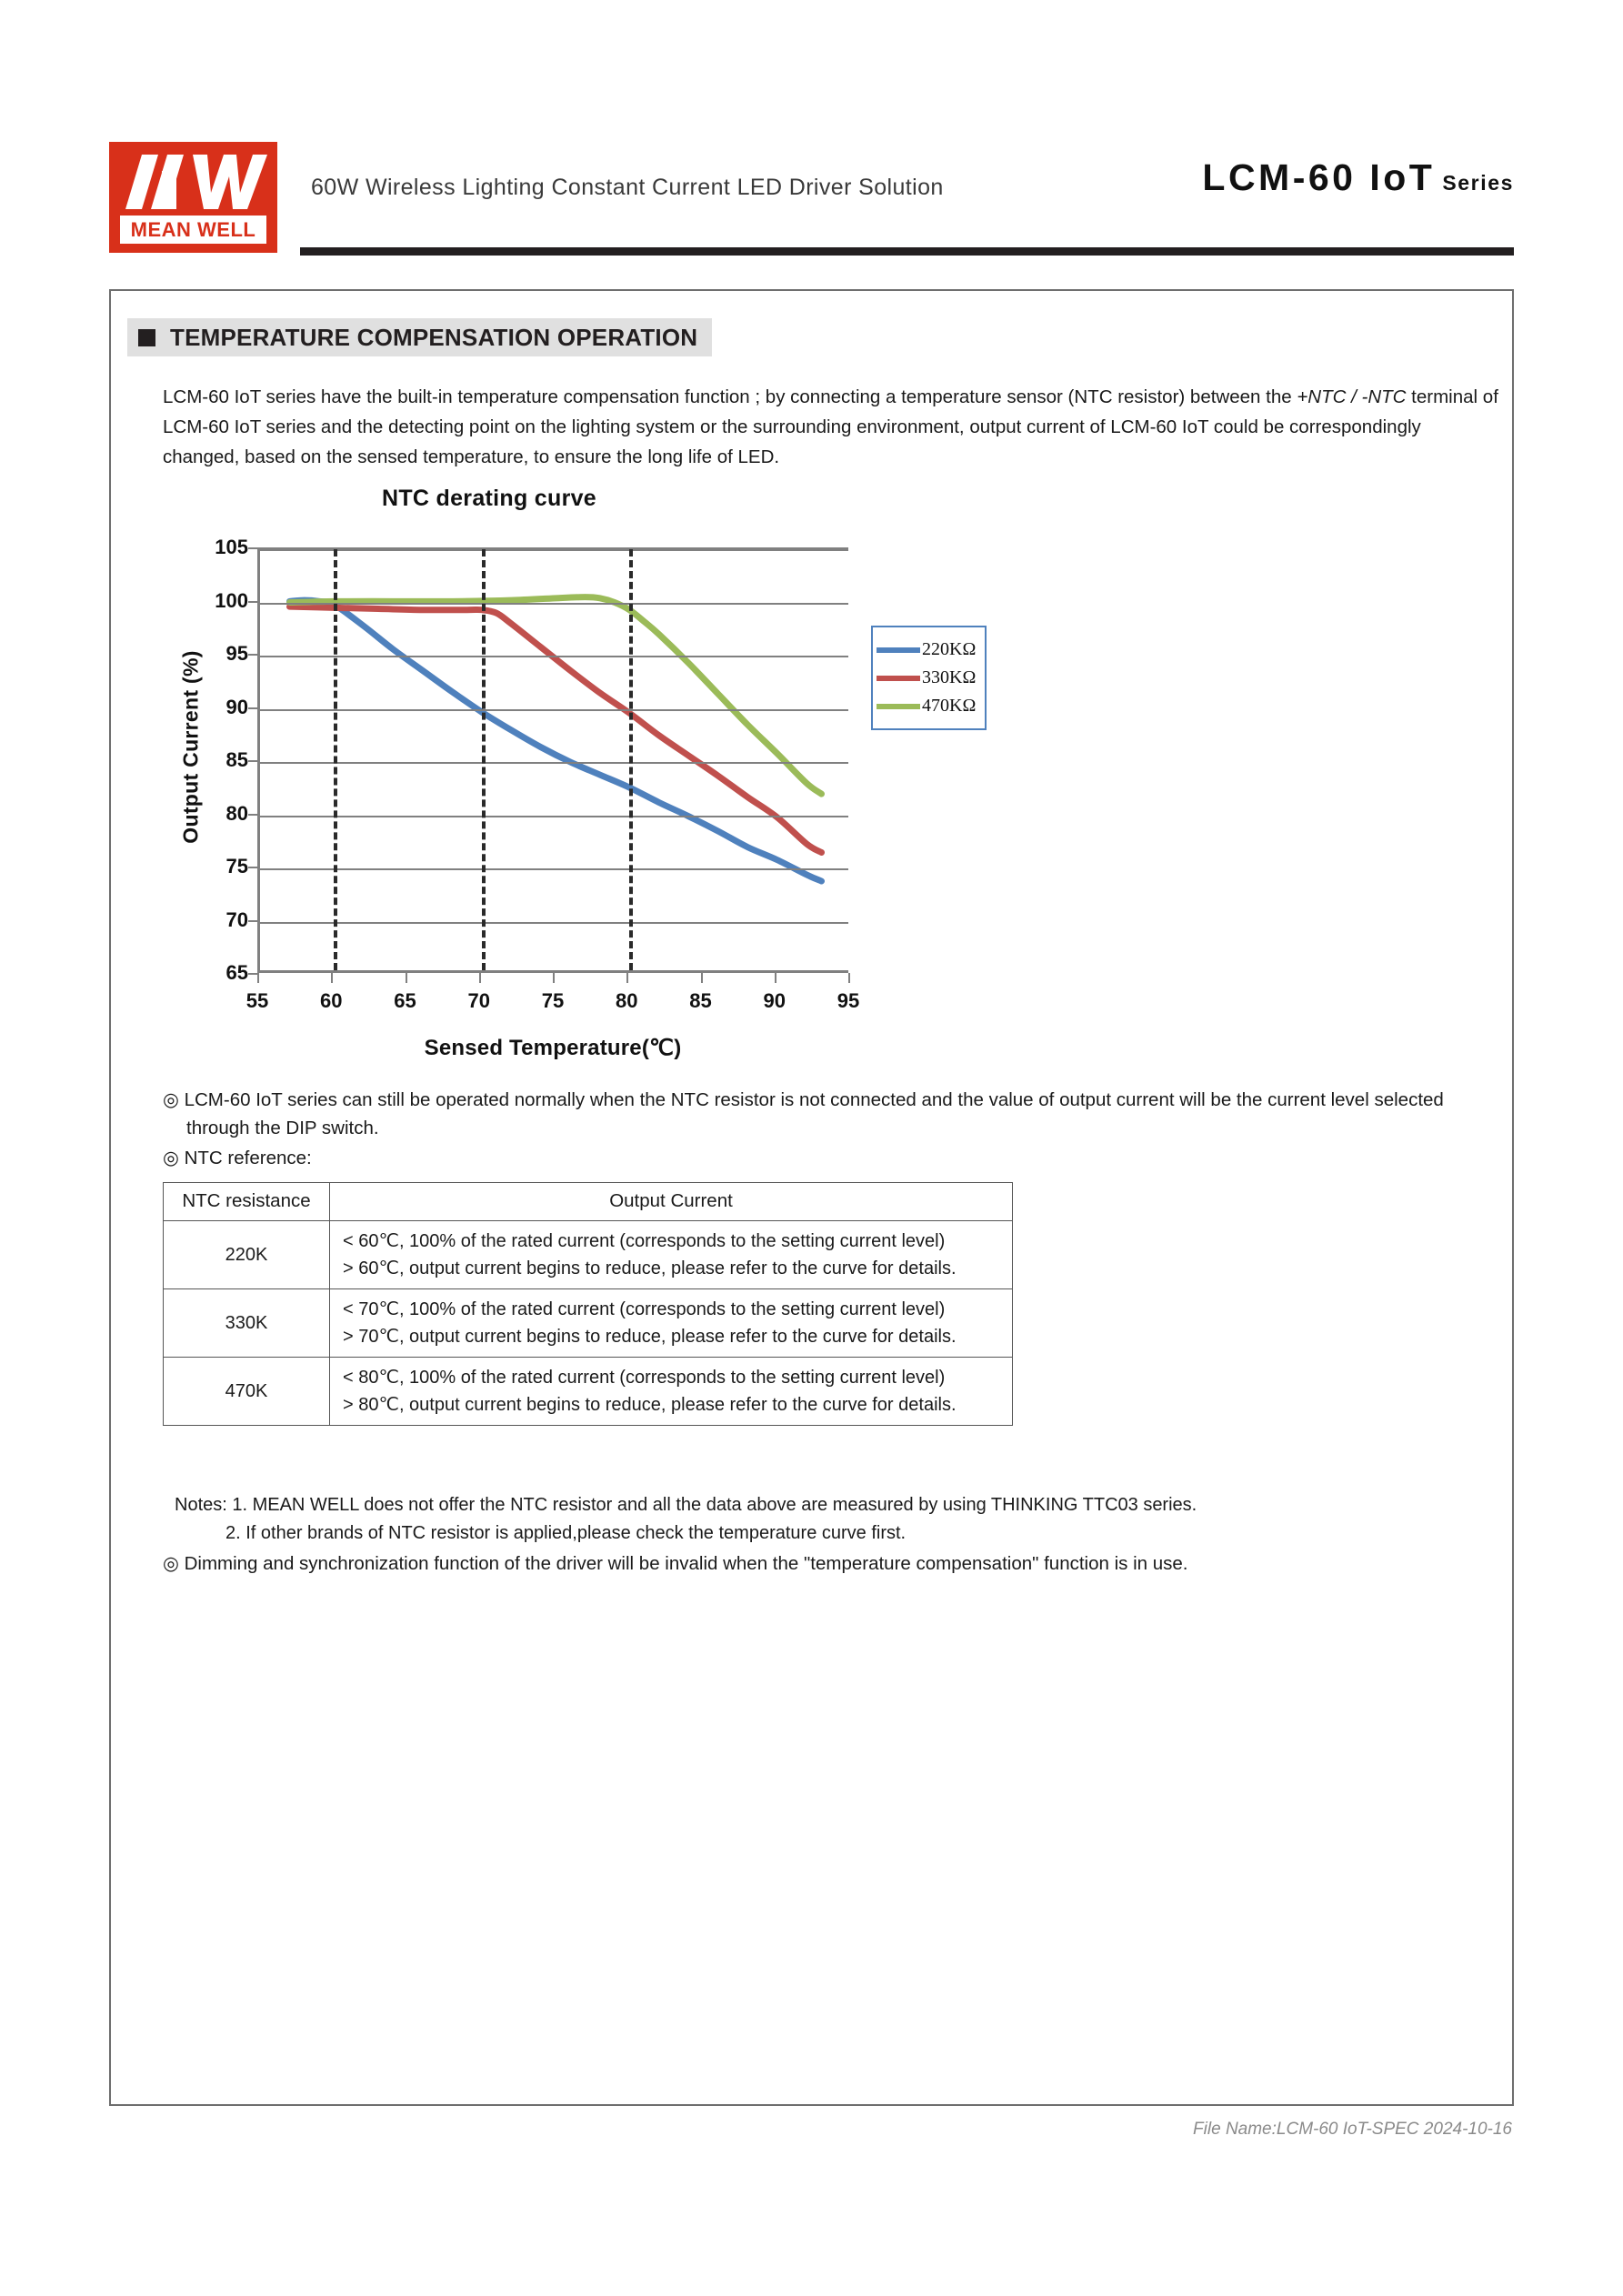 This screenshot has height=2296, width=1623. What do you see at coordinates (221, 760) in the screenshot?
I see `chart-y-axis: 65 70 75 80 85 90 95 100 105` at bounding box center [221, 760].